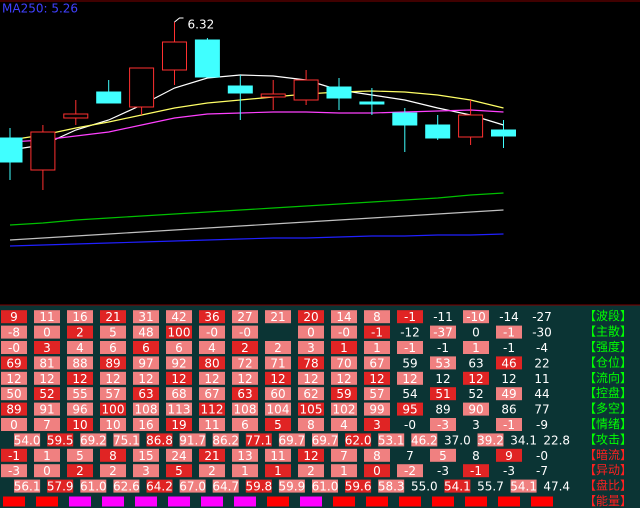 This screenshot has height=508, width=640. I want to click on cell-value: 4, so click(80, 348).